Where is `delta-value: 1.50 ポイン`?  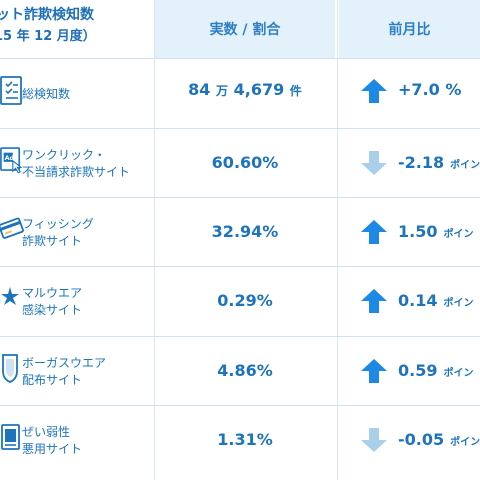 delta-value: 1.50 ポイン is located at coordinates (436, 231).